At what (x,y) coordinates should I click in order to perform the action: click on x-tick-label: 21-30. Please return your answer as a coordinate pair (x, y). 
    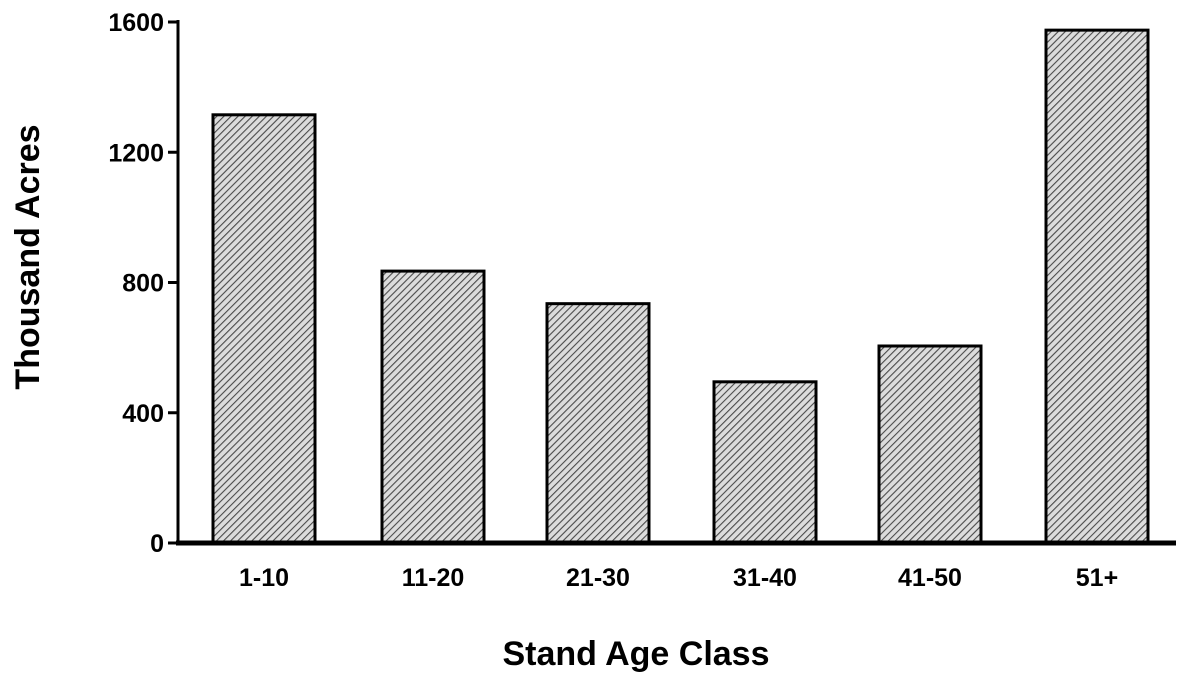
    Looking at the image, I should click on (598, 578).